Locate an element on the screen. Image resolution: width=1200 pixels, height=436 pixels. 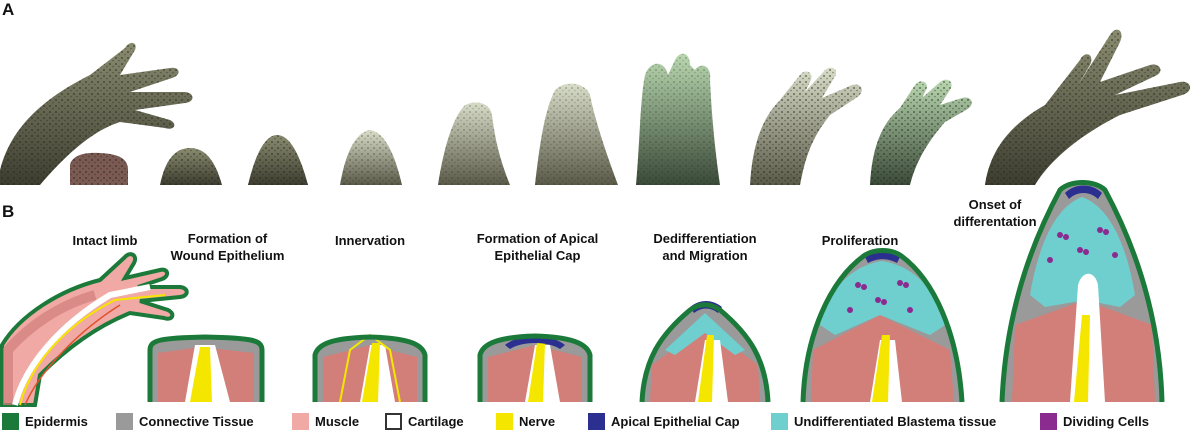
legend-item-aec: Apical Epithelial Cap is located at coordinates (664, 421).